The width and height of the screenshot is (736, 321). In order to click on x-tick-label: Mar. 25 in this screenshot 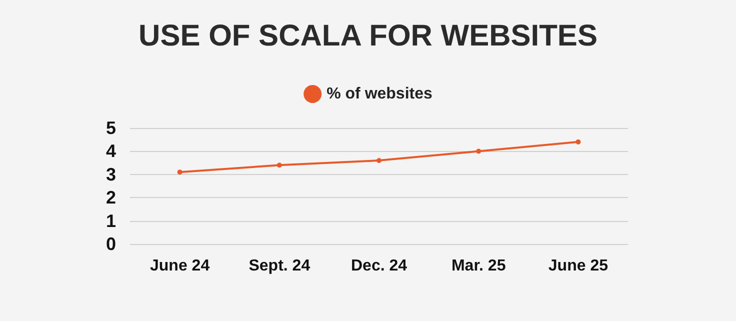, I will do `click(478, 266)`.